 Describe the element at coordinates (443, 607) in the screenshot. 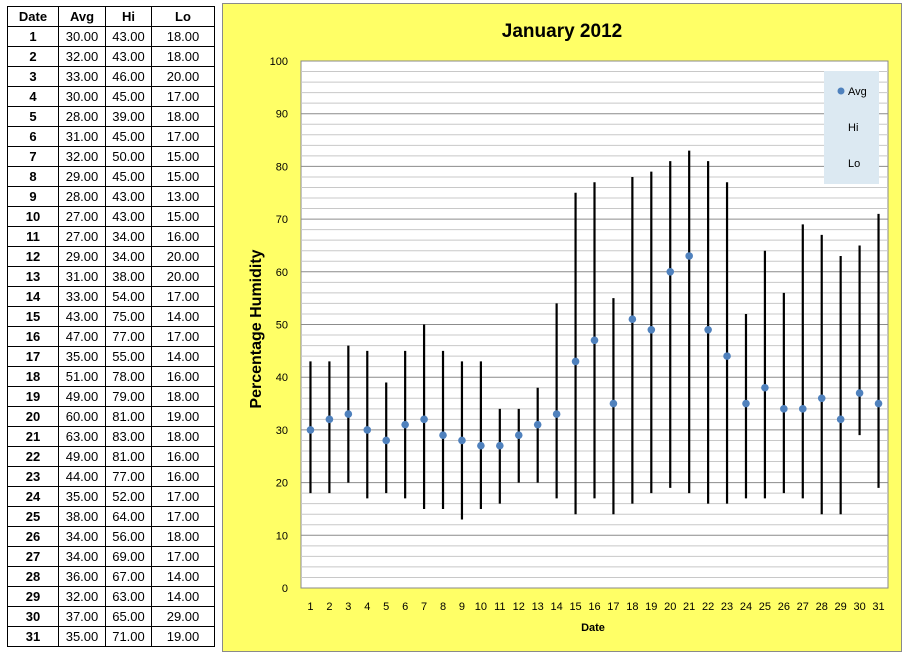

I see `x-tick-label: 8` at that location.